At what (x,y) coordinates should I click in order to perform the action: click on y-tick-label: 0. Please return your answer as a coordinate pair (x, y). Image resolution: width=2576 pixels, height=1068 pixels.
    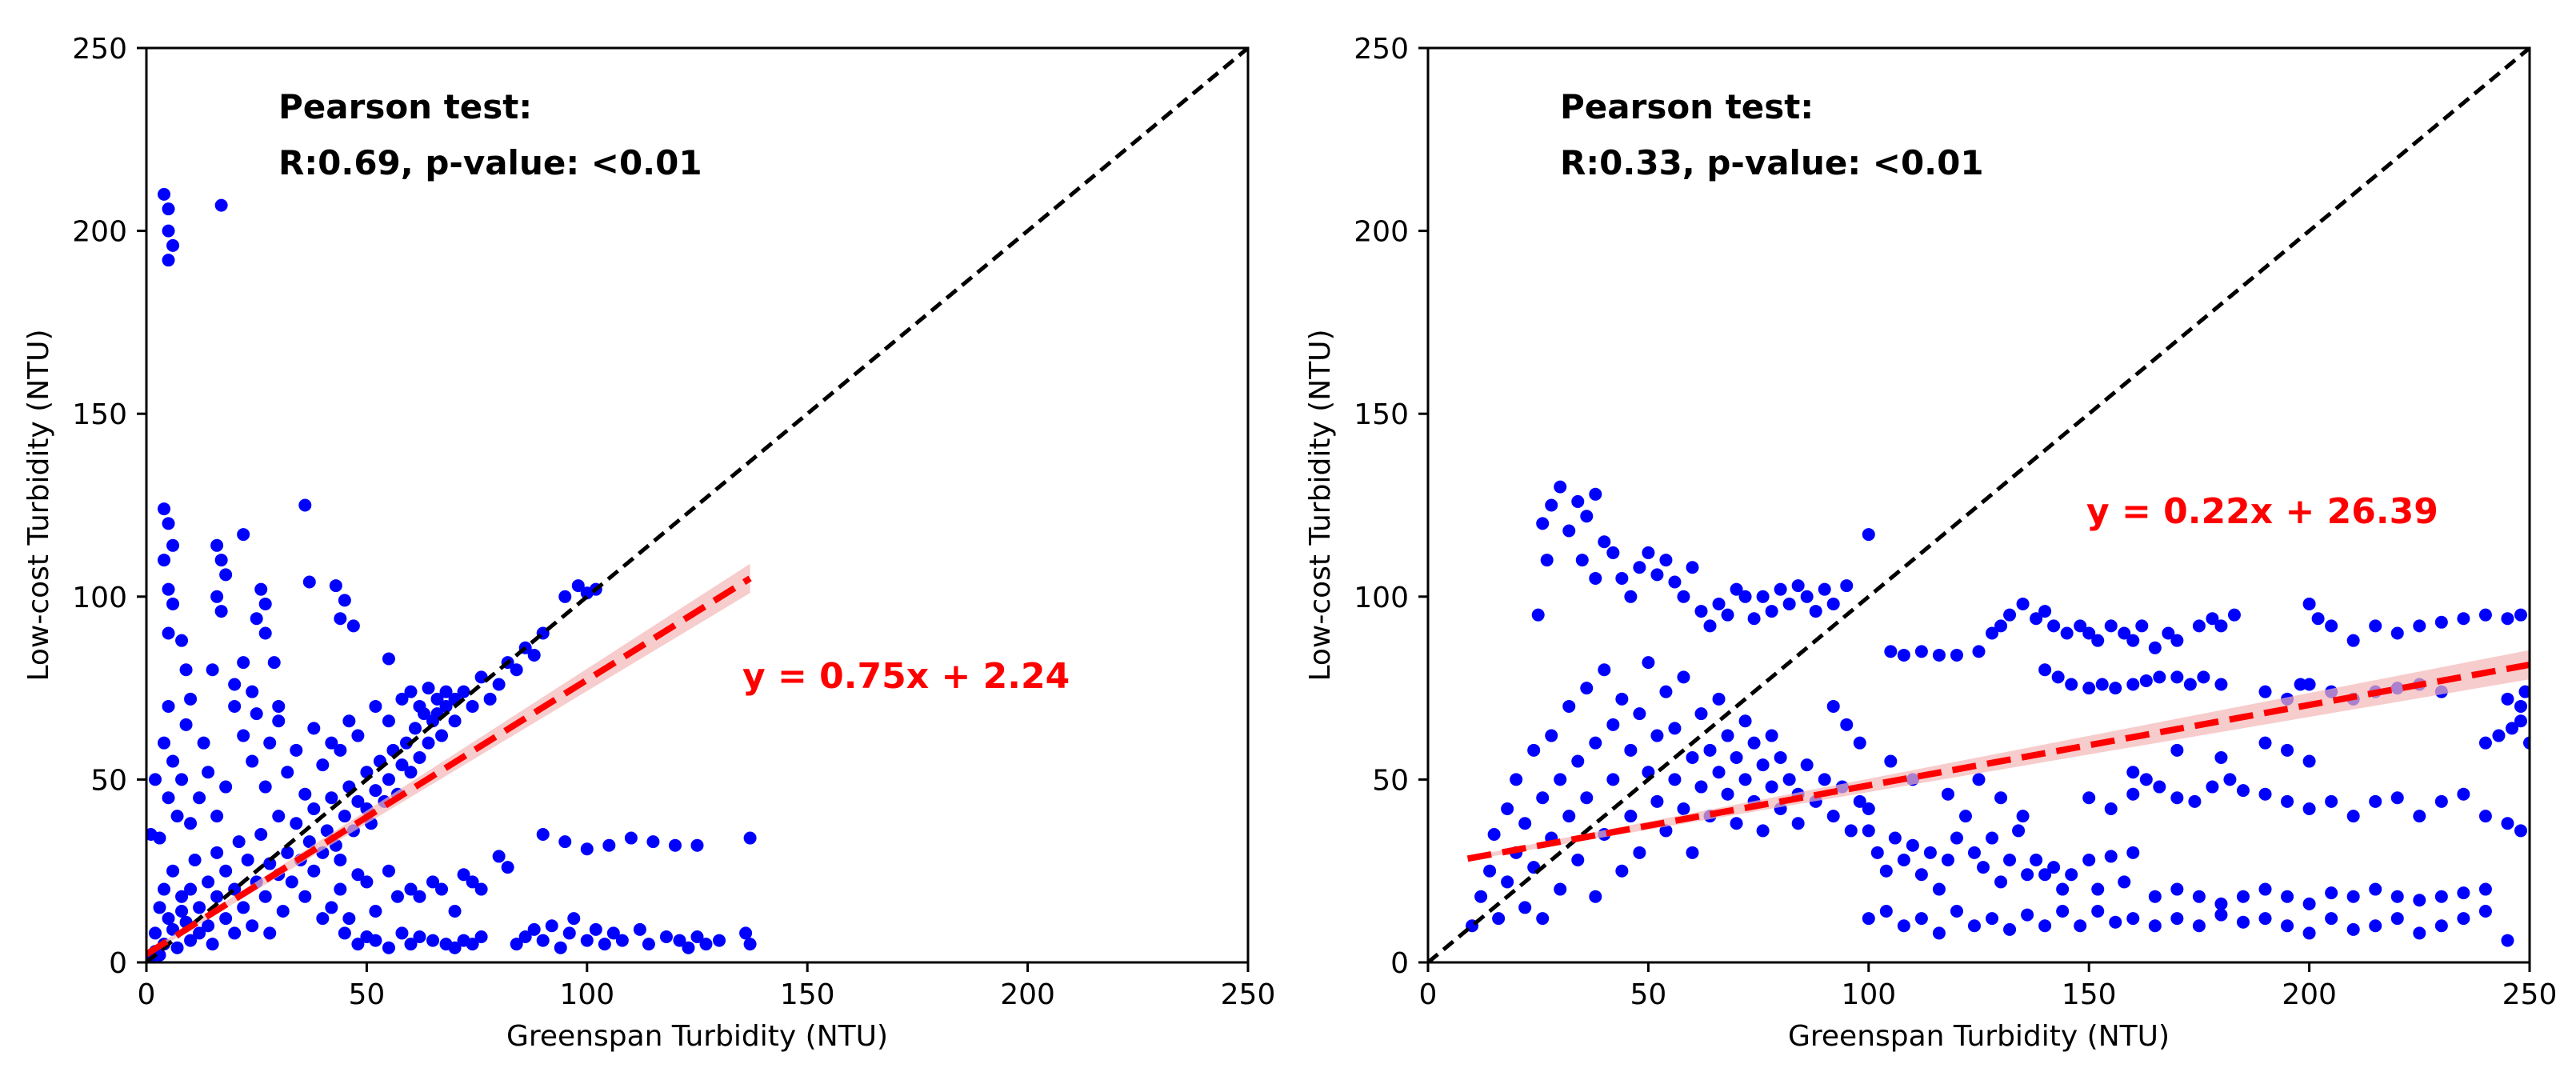
    Looking at the image, I should click on (1399, 963).